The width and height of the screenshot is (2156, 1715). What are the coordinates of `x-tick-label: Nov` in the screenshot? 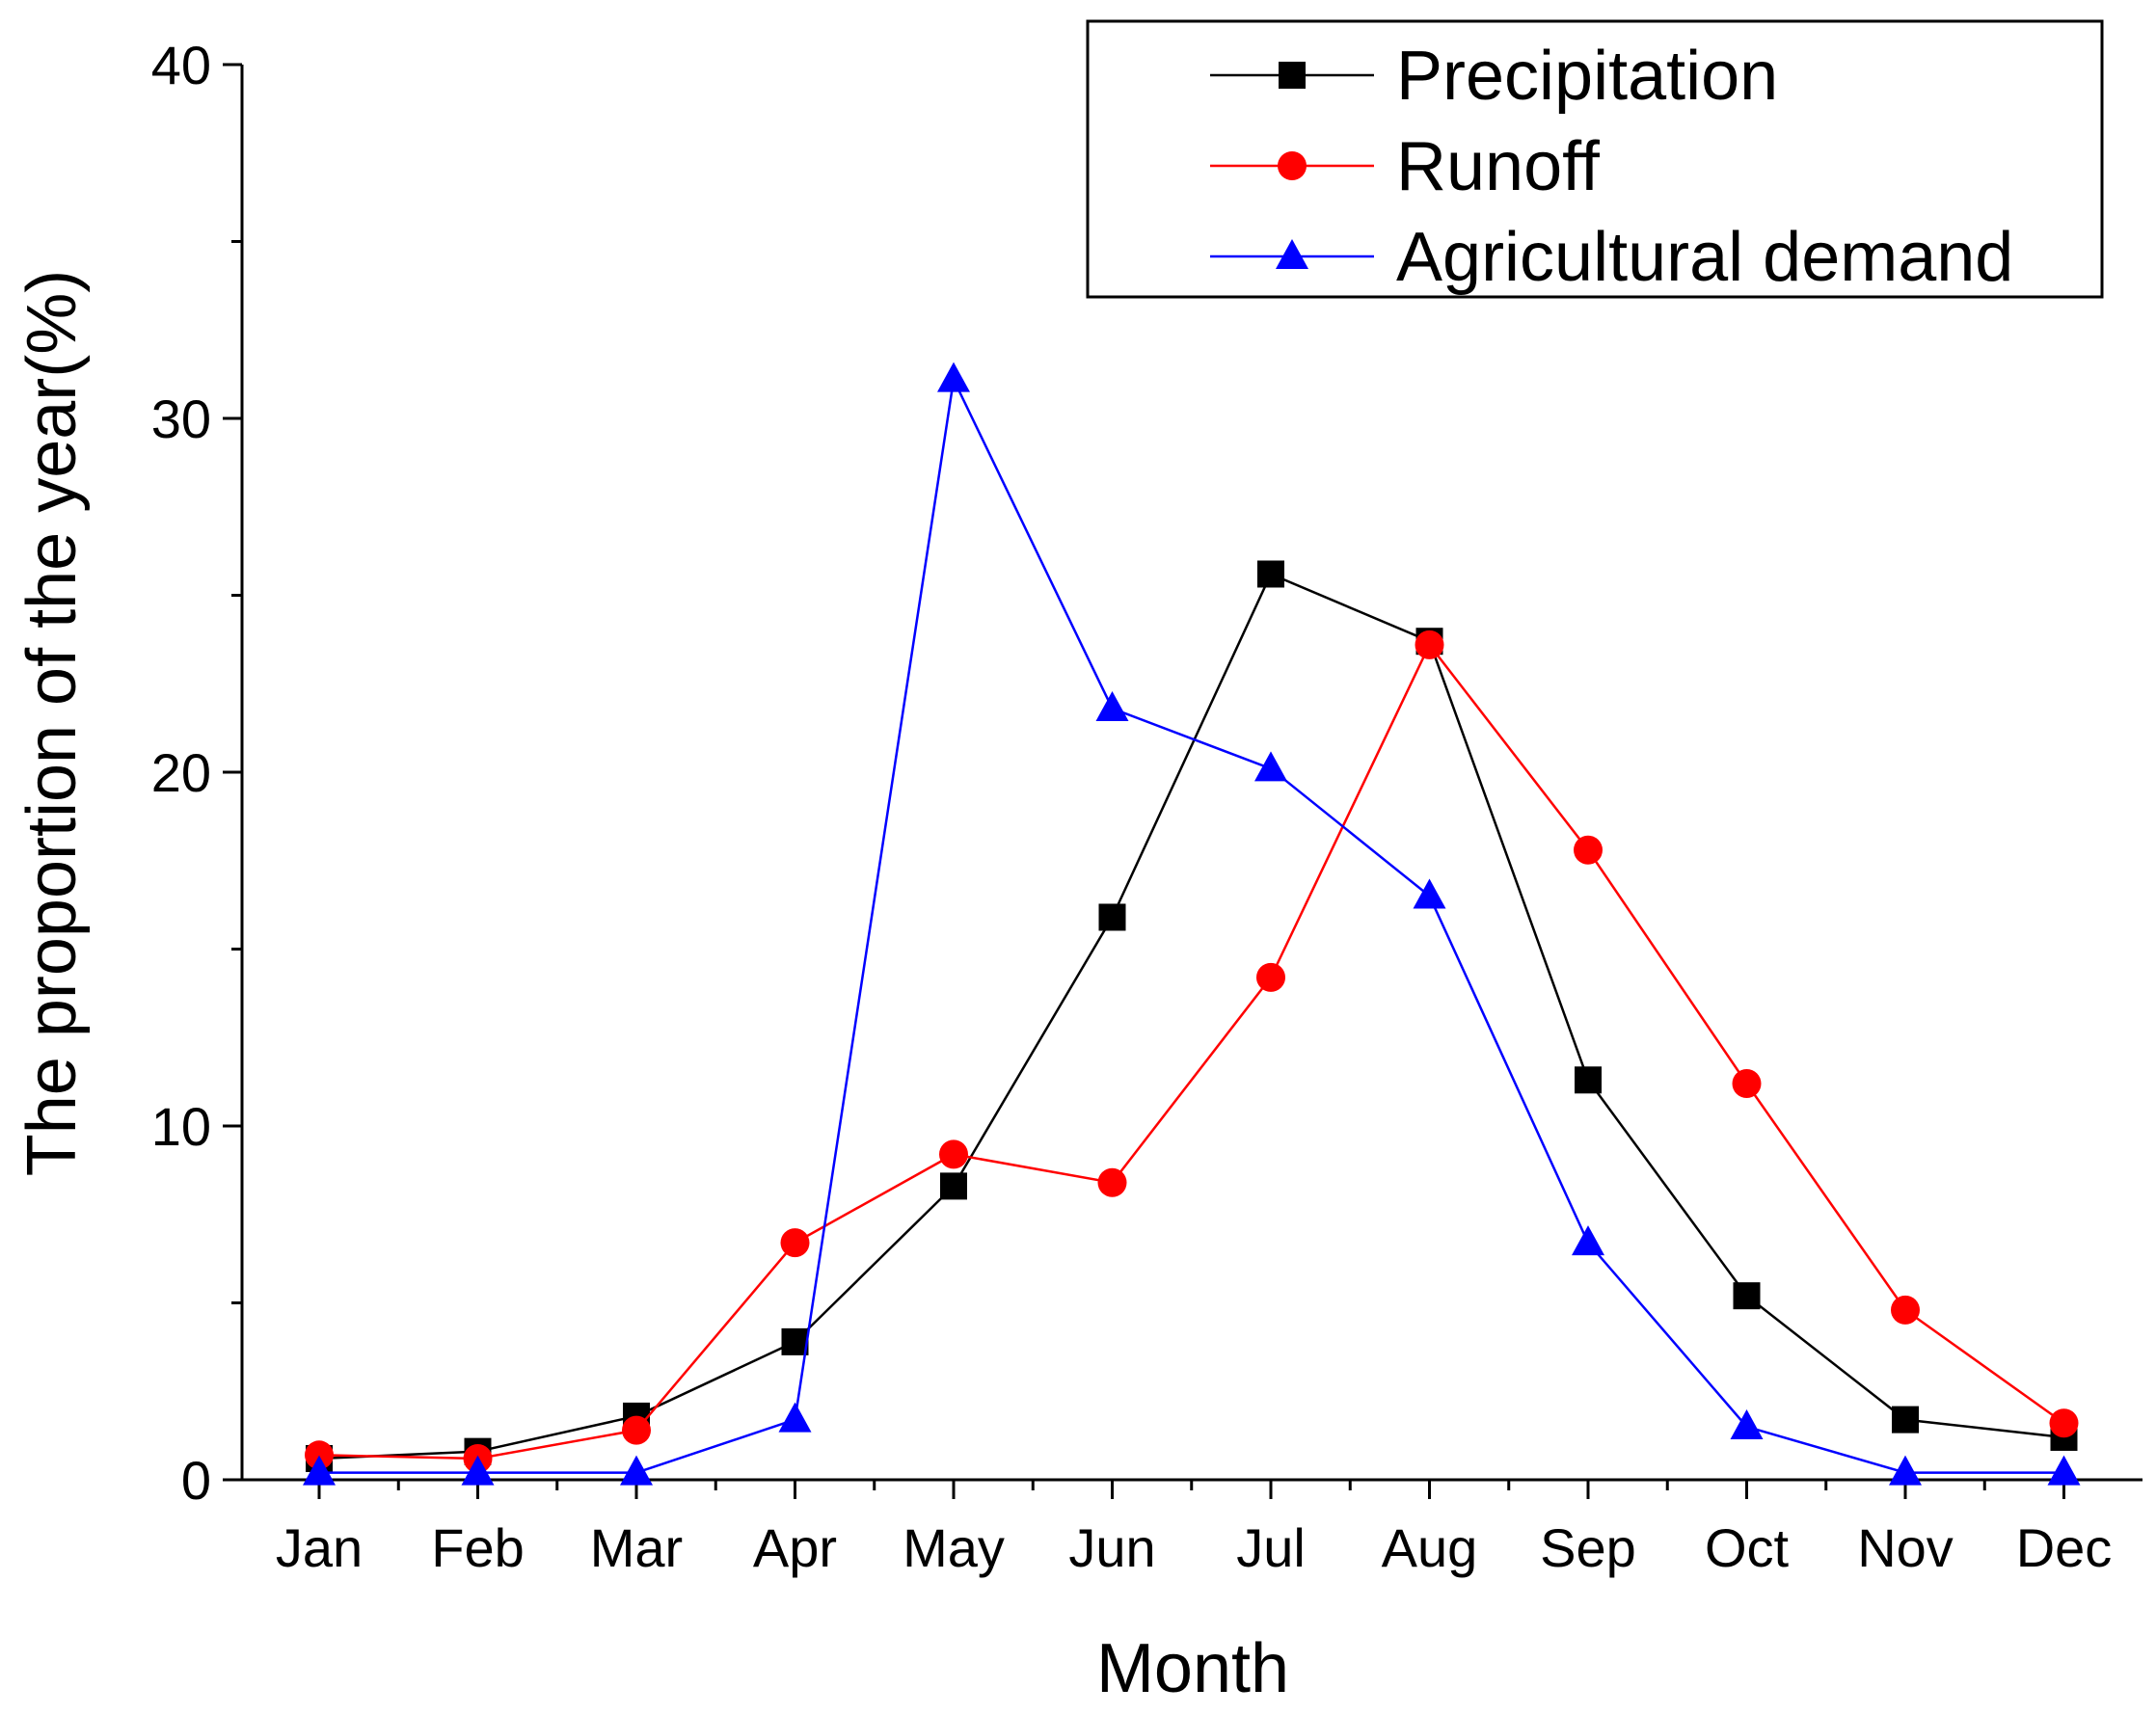 It's located at (1905, 1547).